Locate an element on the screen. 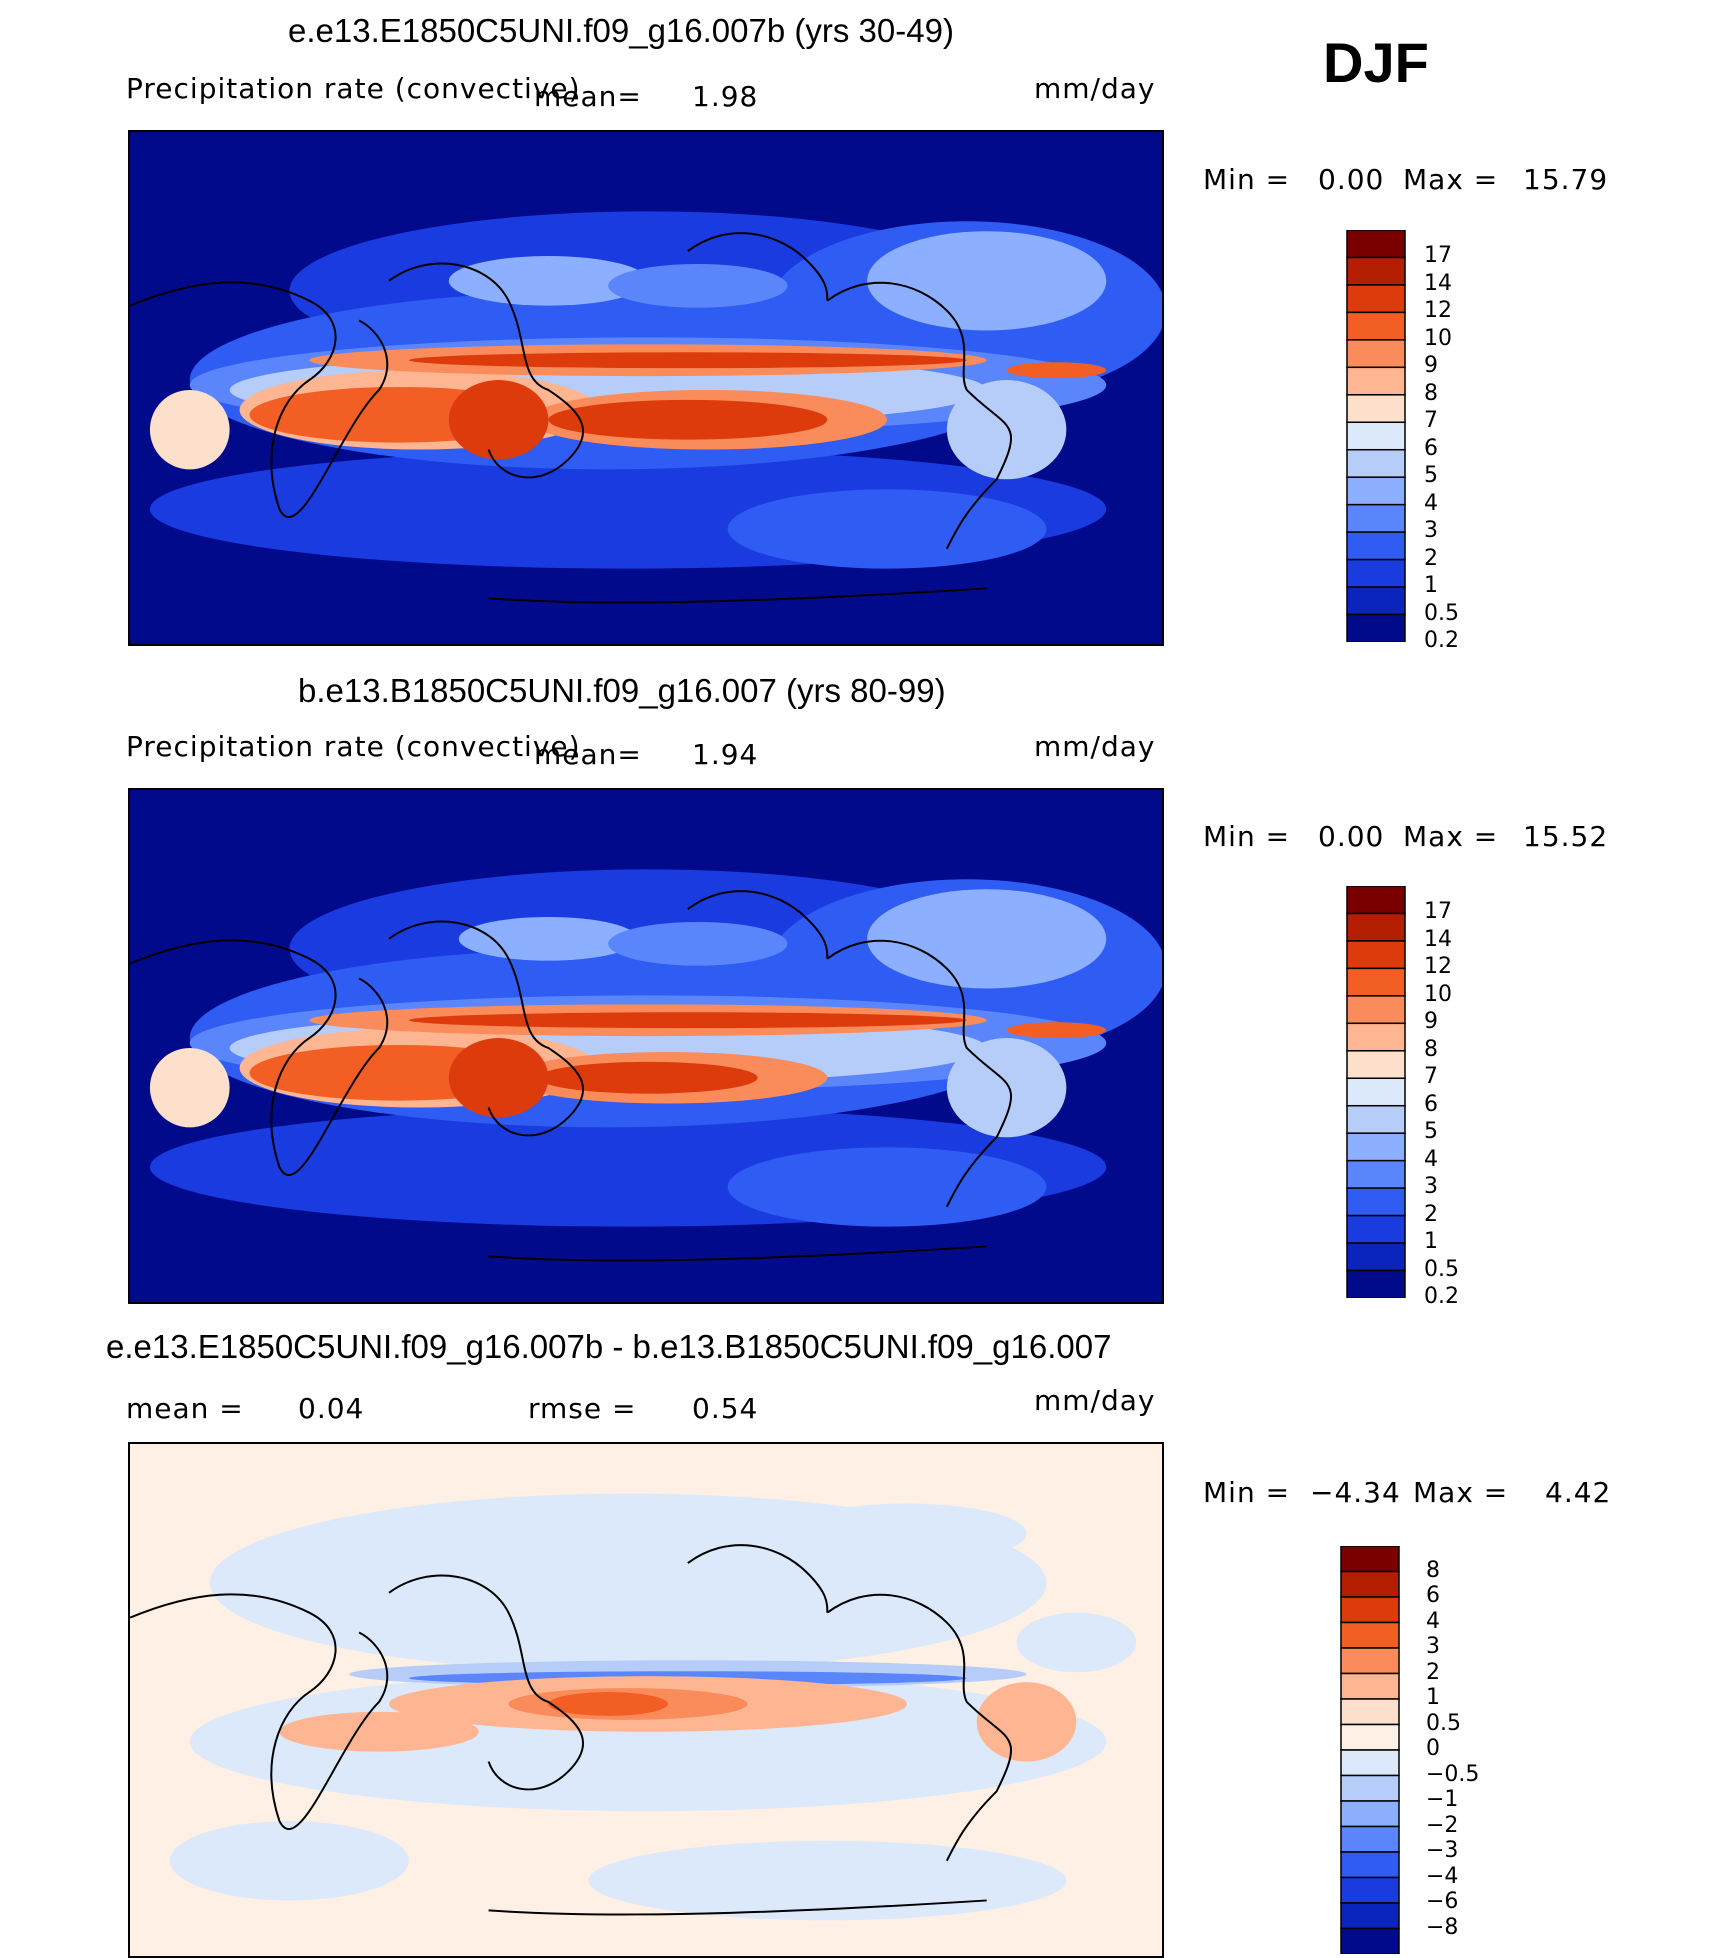 The width and height of the screenshot is (1710, 1958). panel-3-min-value: −4.34 is located at coordinates (1355, 1492).